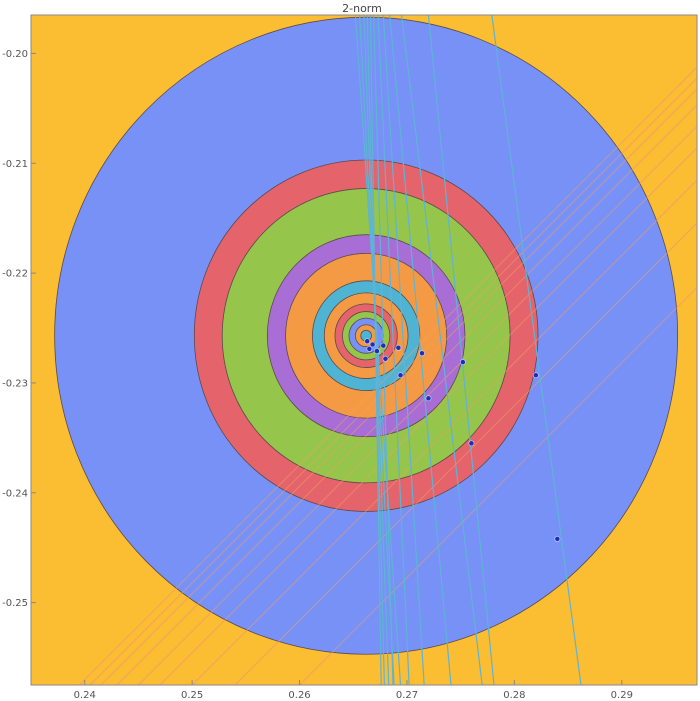 This screenshot has height=701, width=700. I want to click on x-tick-label-0: 0.24, so click(85, 695).